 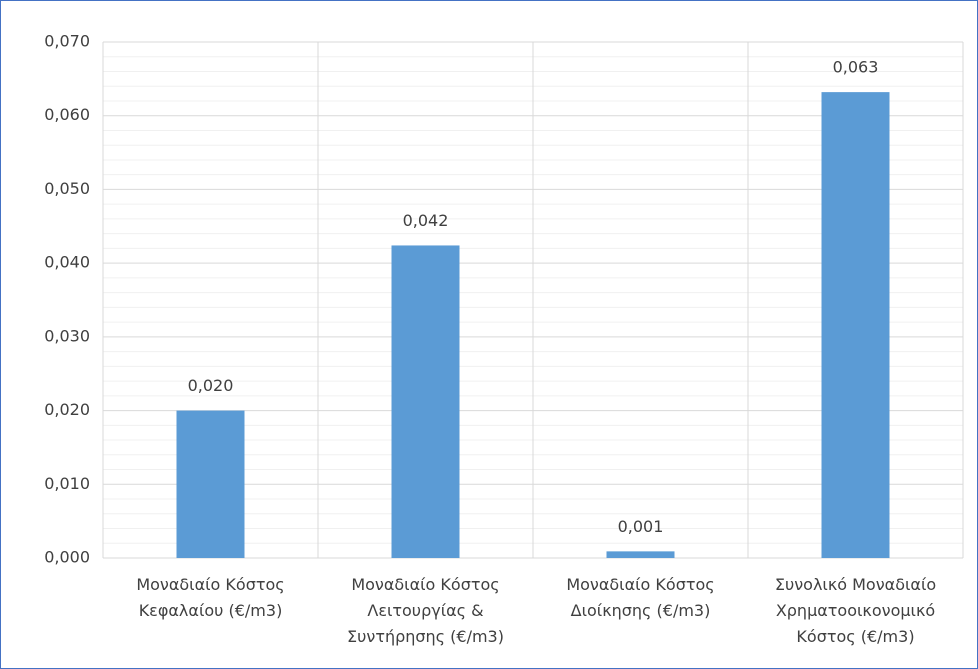 What do you see at coordinates (67, 335) in the screenshot?
I see `y-tick-label: 0,030` at bounding box center [67, 335].